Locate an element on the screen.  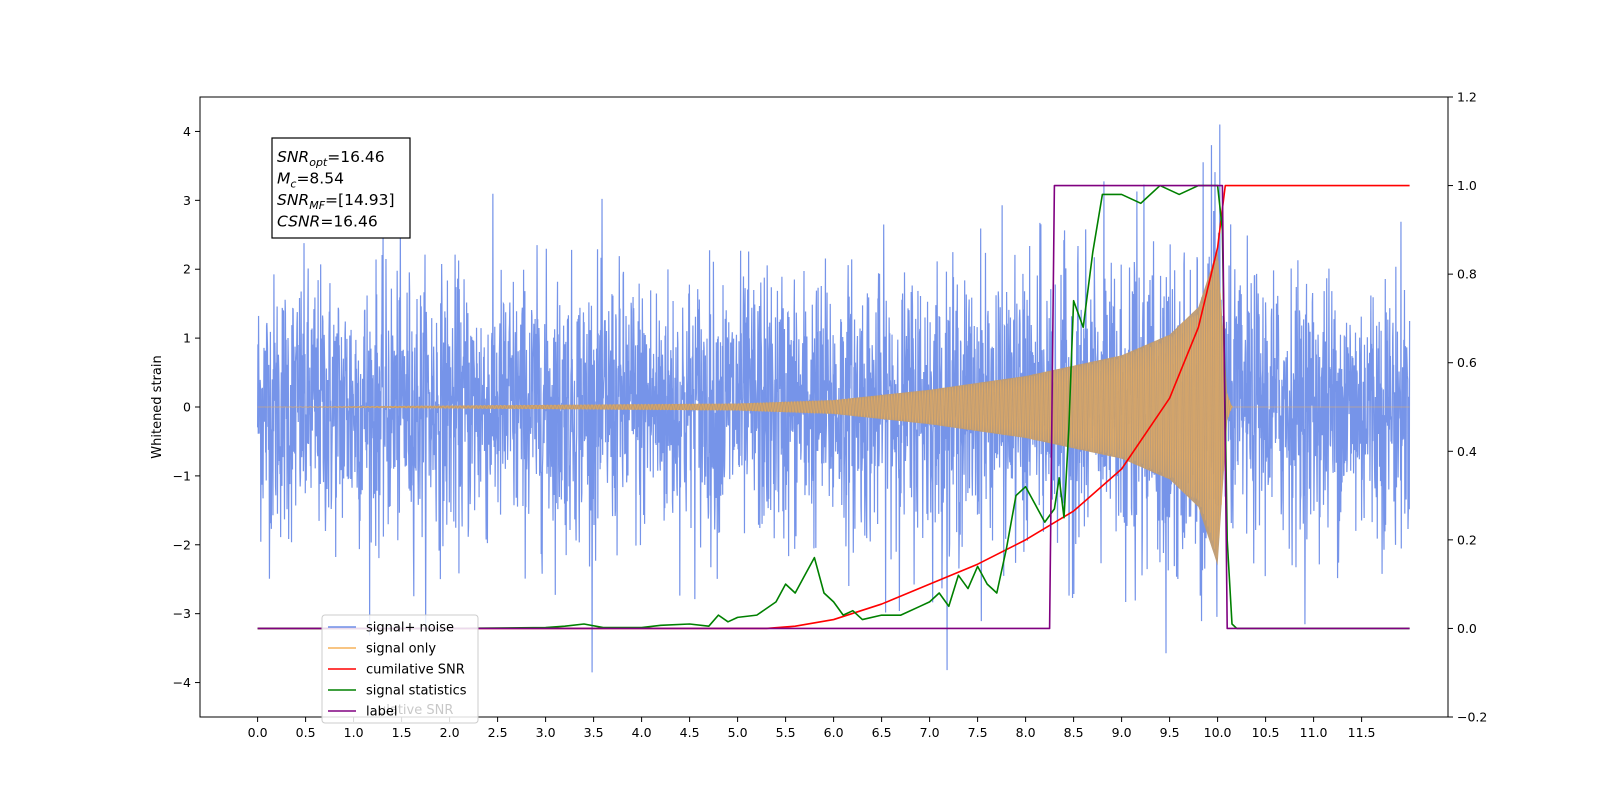
x-tick-label: 0.0 is located at coordinates (258, 732).